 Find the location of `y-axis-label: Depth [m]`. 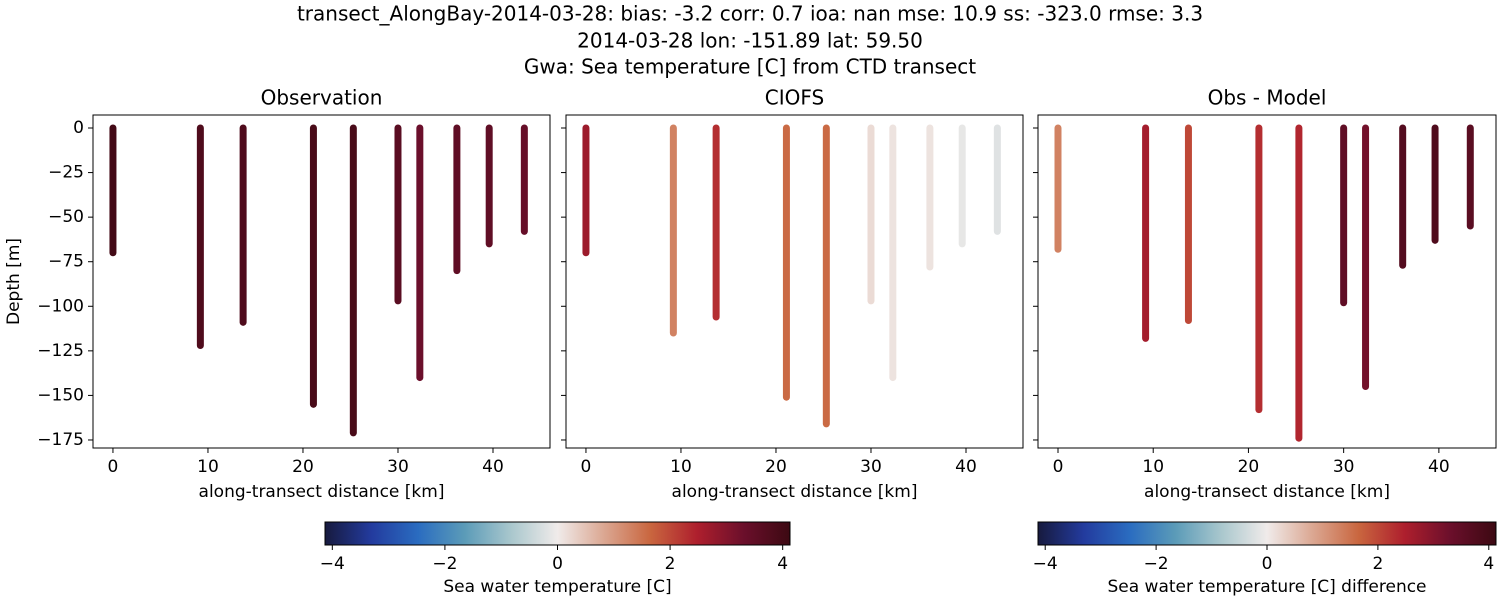

y-axis-label: Depth [m] is located at coordinates (14, 281).